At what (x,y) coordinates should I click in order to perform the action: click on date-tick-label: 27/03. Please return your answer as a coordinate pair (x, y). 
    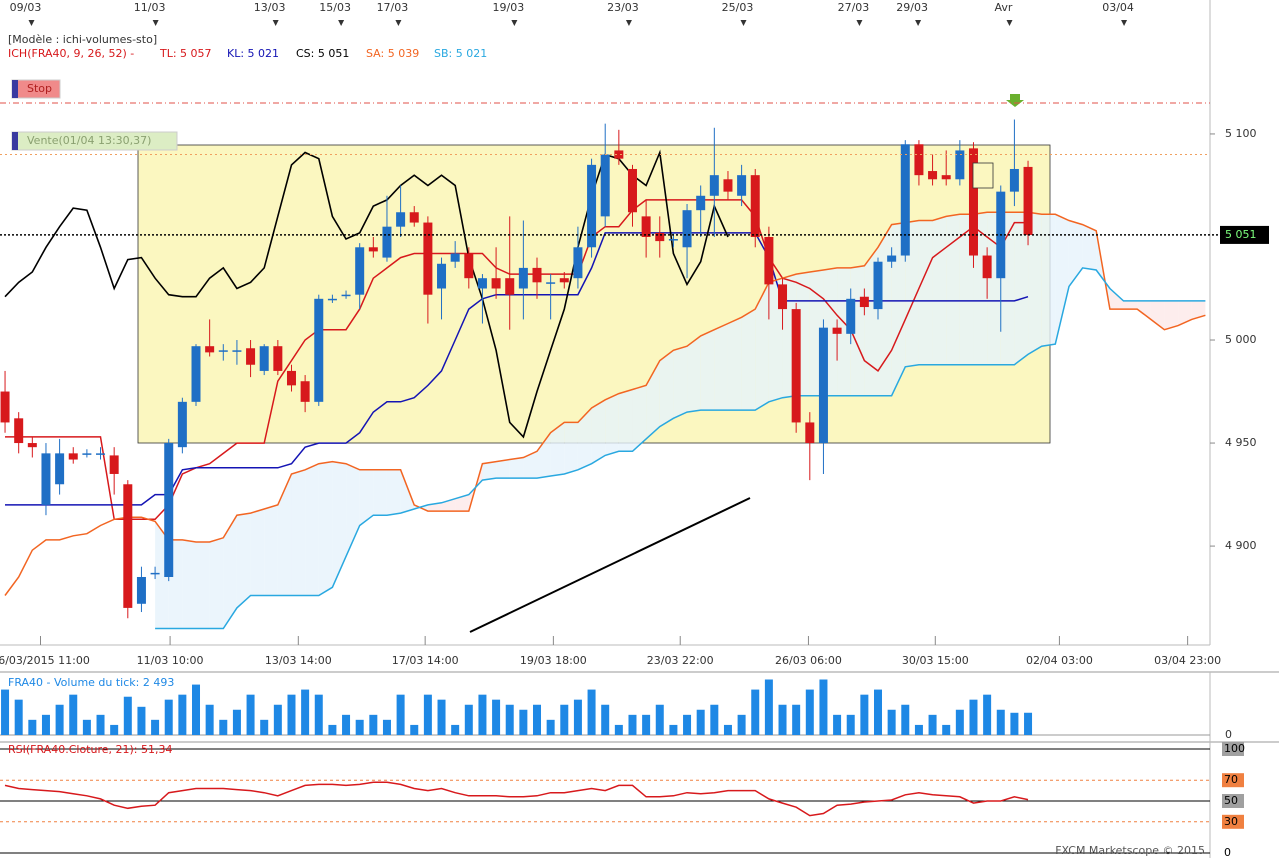
    Looking at the image, I should click on (854, 7).